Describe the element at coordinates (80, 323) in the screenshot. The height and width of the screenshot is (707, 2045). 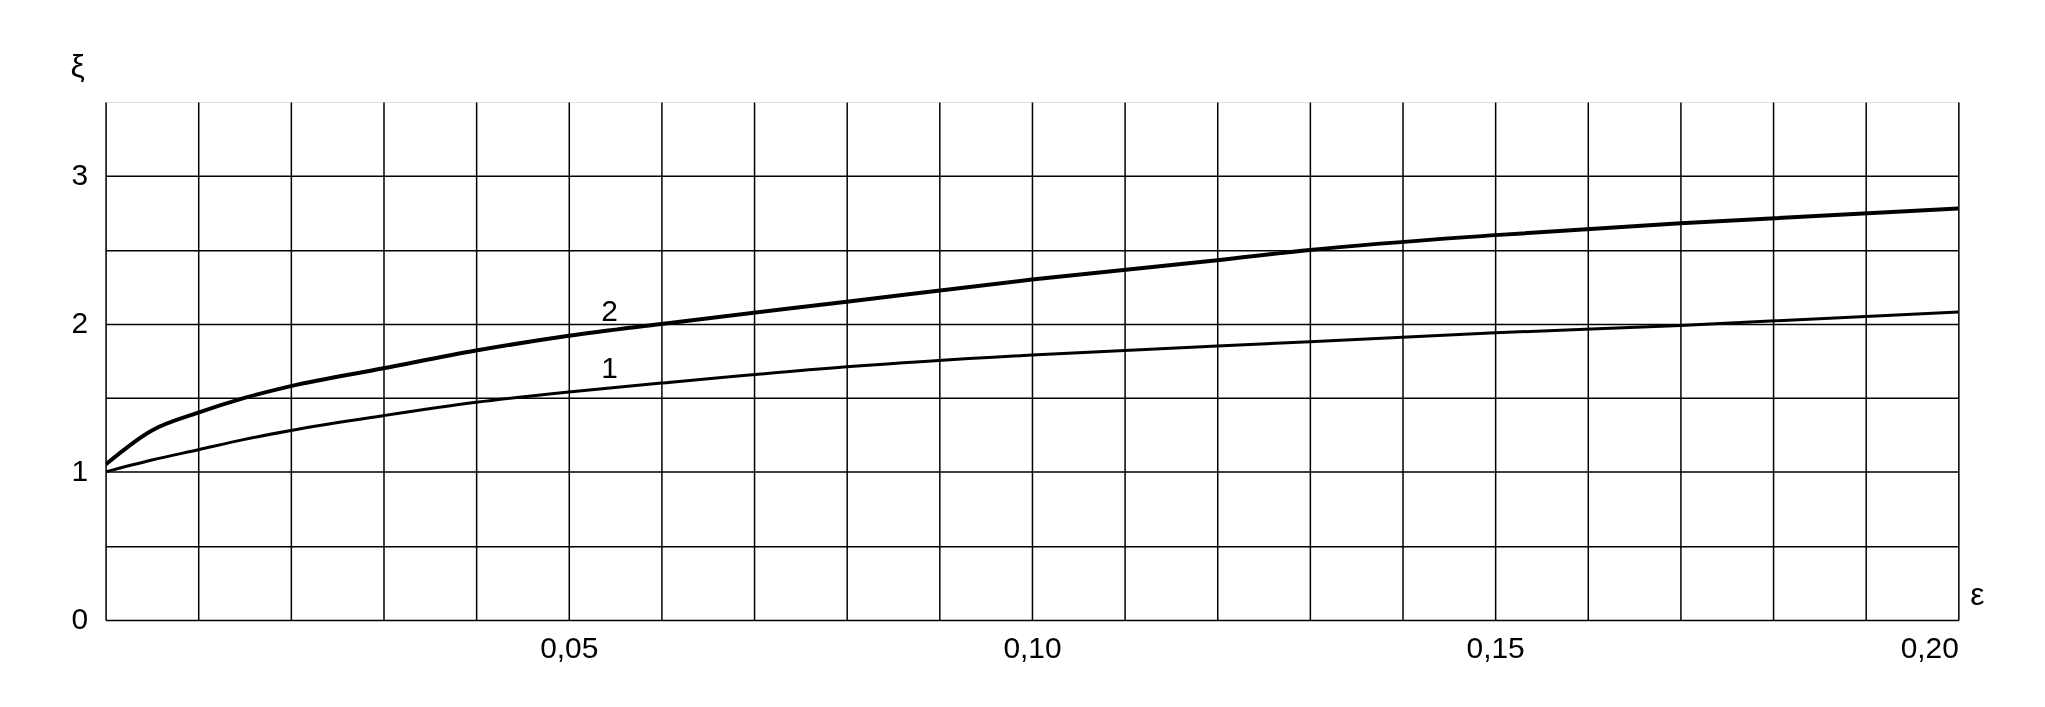
I see `y-tick-label: 2` at that location.